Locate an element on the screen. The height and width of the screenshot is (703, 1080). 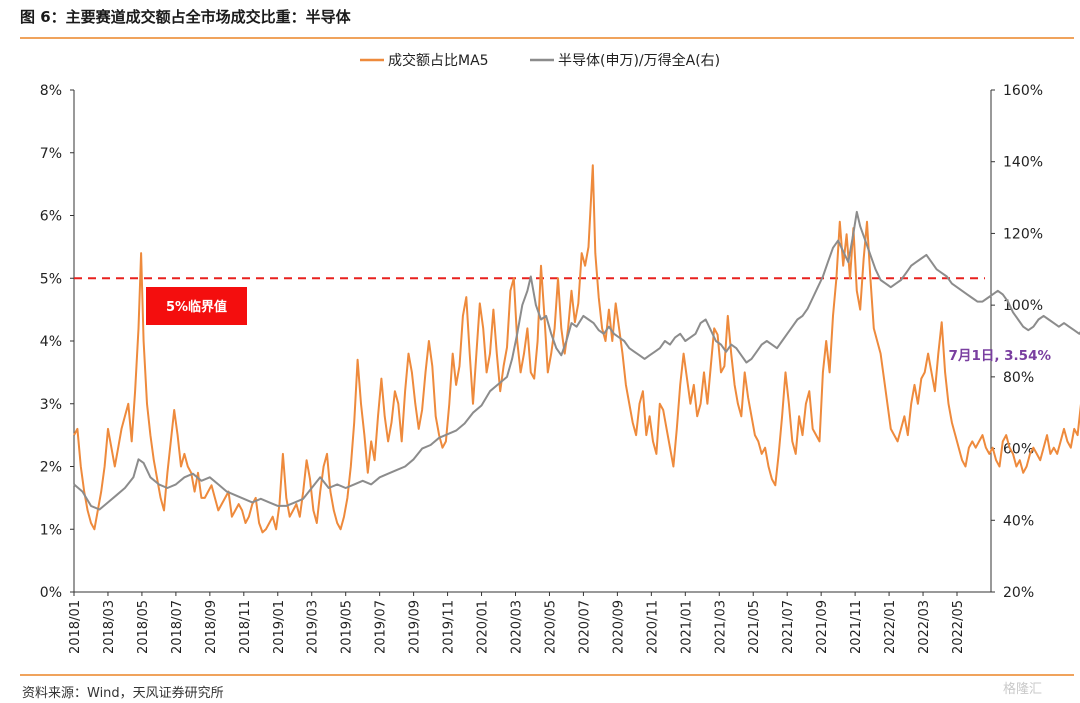
watermark-logo: 格隆汇 is located at coordinates (1023, 689).